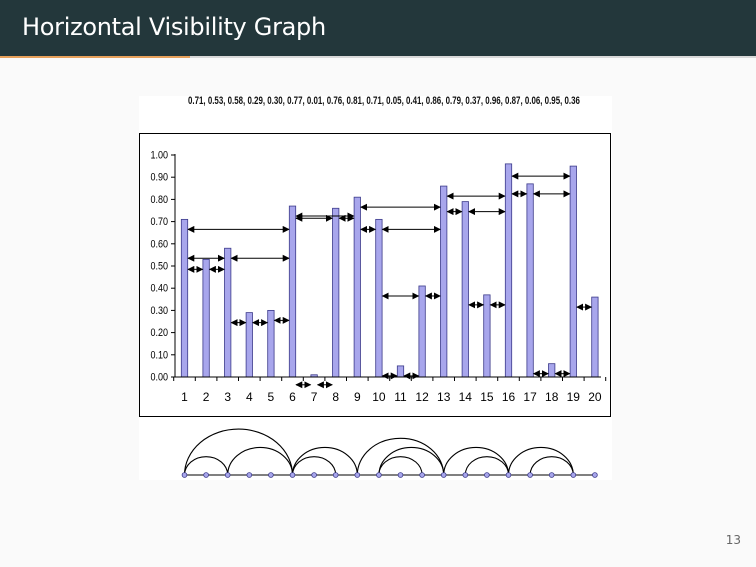 This screenshot has height=567, width=756. Describe the element at coordinates (292, 397) in the screenshot. I see `x-tick-label: 6` at that location.